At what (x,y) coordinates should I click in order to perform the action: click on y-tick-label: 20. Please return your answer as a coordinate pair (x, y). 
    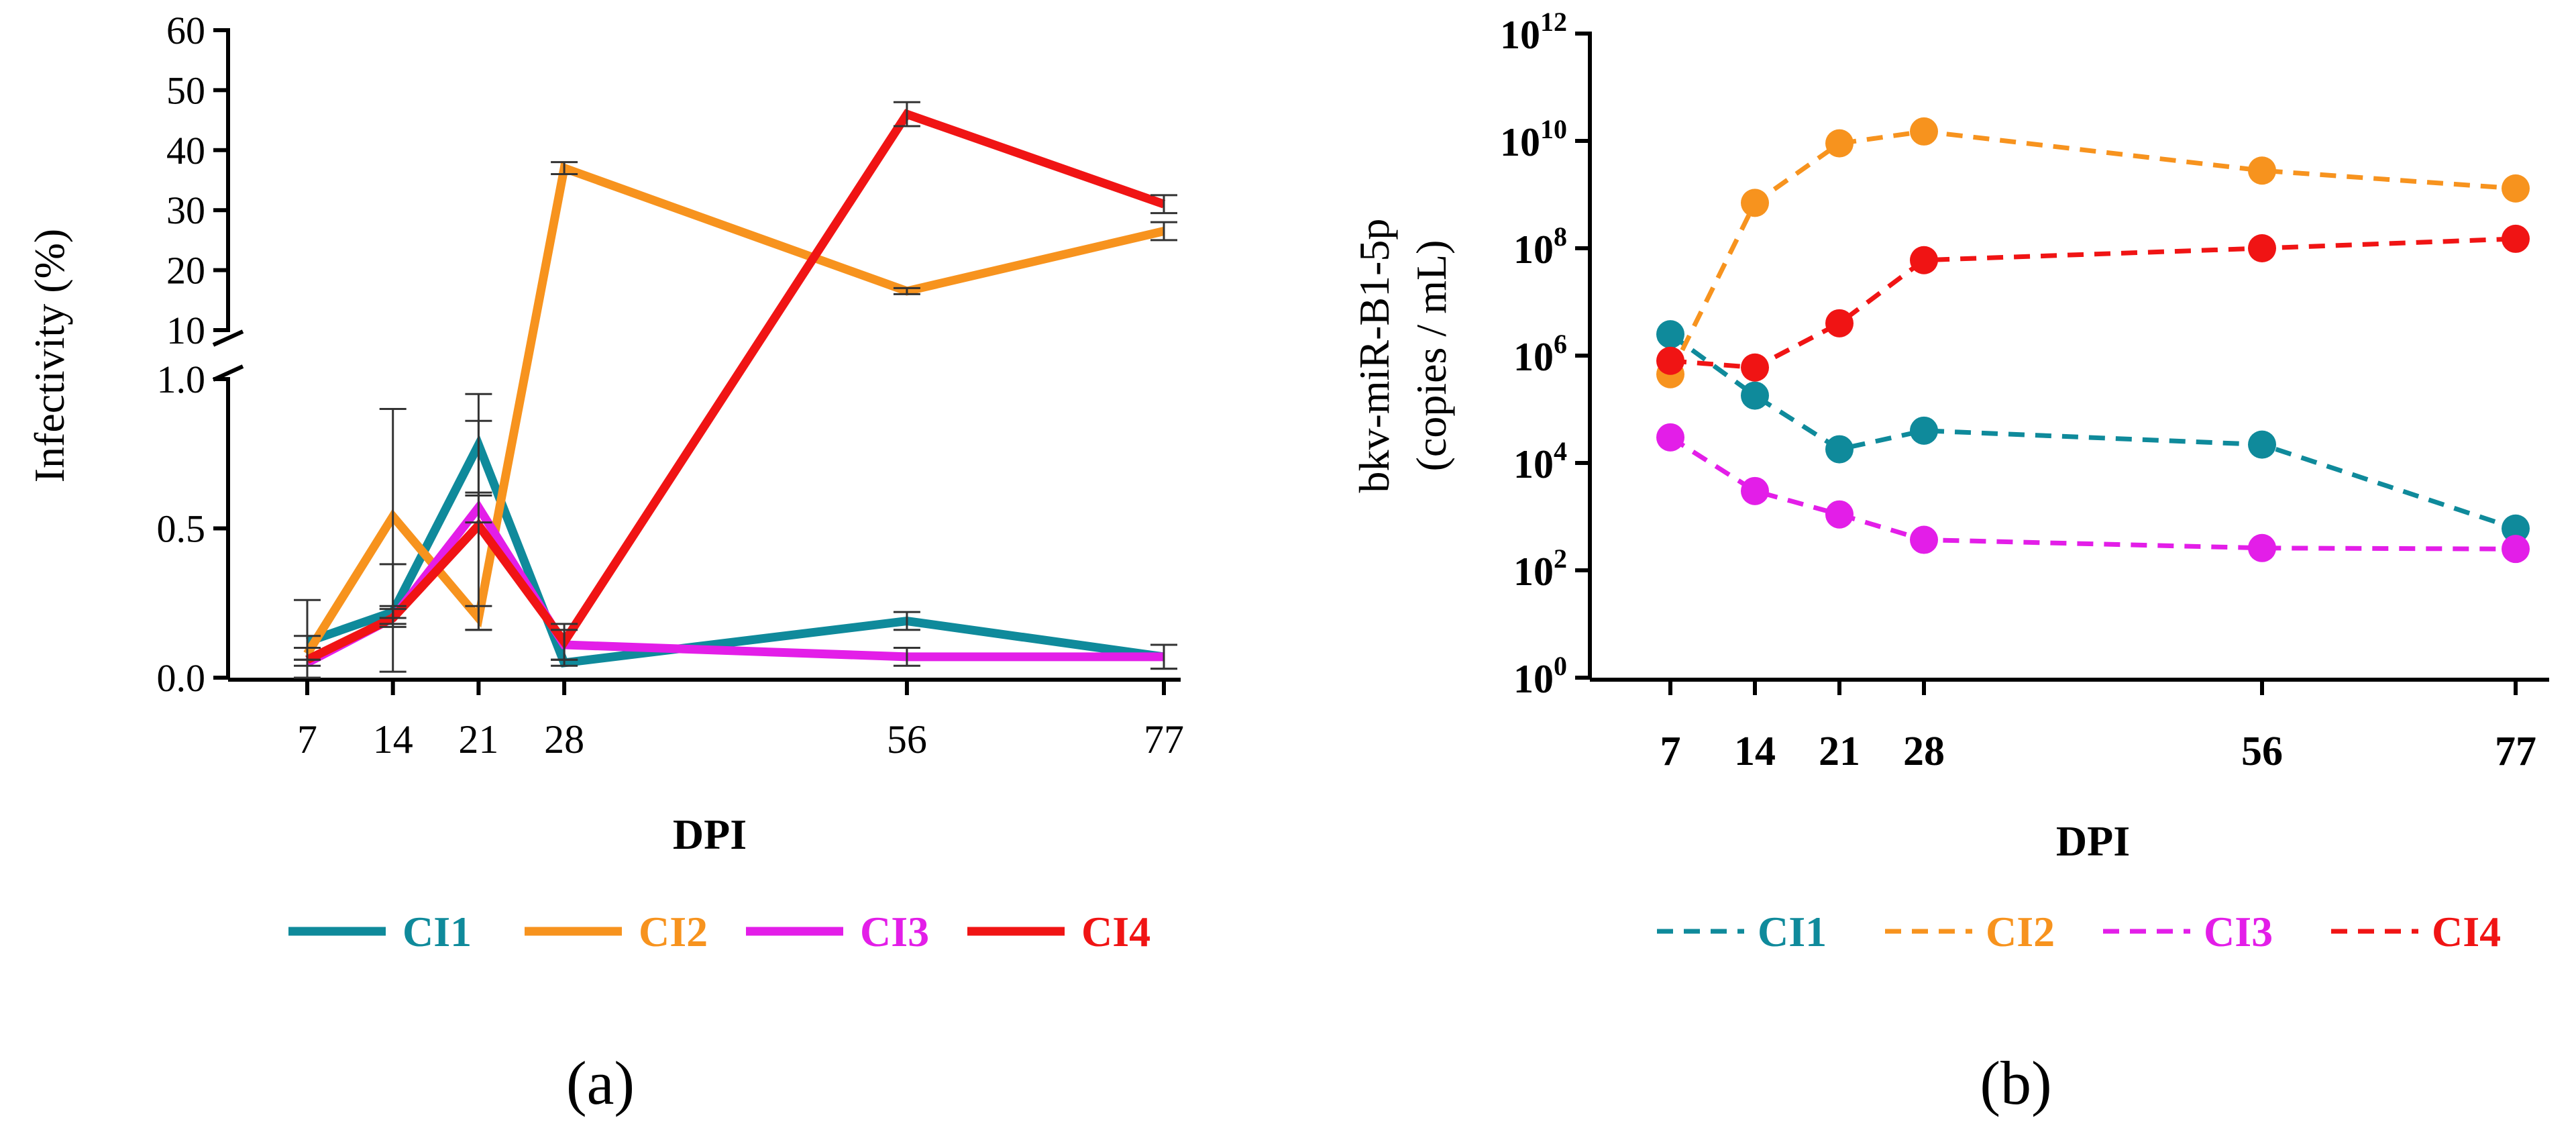
    Looking at the image, I should click on (185, 271).